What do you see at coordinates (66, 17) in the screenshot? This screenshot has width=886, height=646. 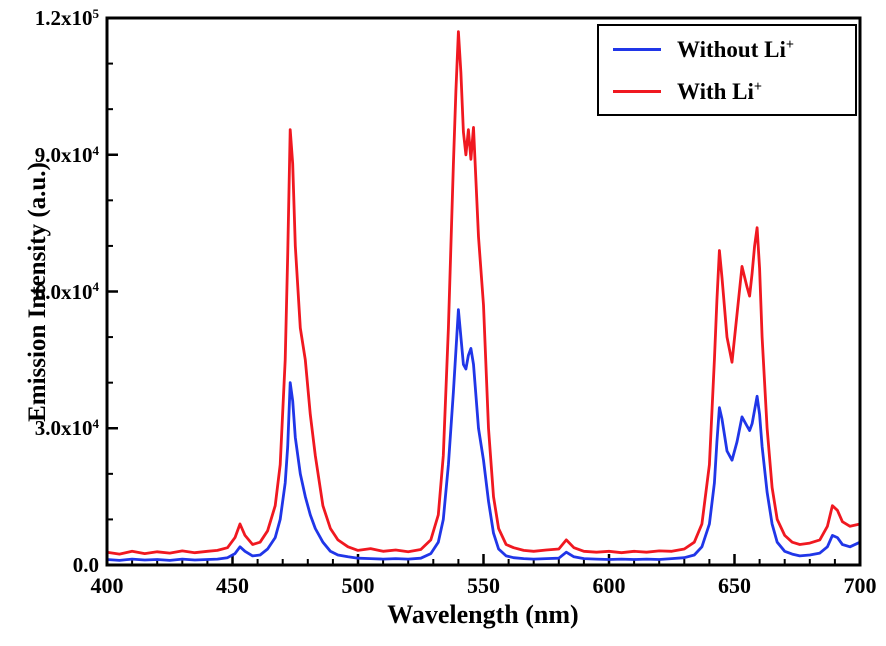 I see `y-tick-label: 1.2x10⁵` at bounding box center [66, 17].